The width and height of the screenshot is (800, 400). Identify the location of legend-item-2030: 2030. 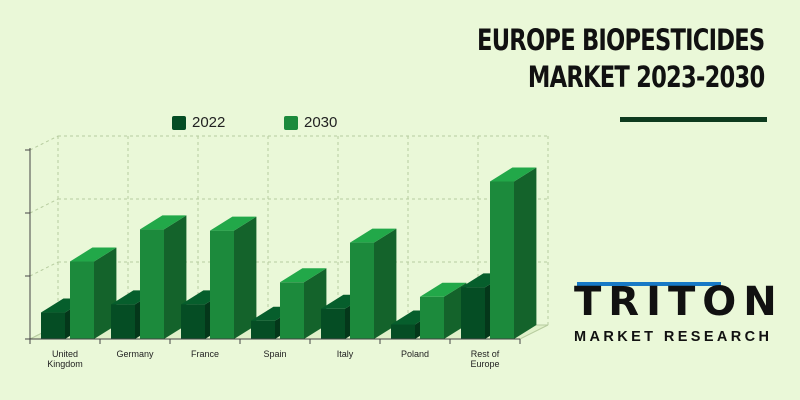
(310, 122).